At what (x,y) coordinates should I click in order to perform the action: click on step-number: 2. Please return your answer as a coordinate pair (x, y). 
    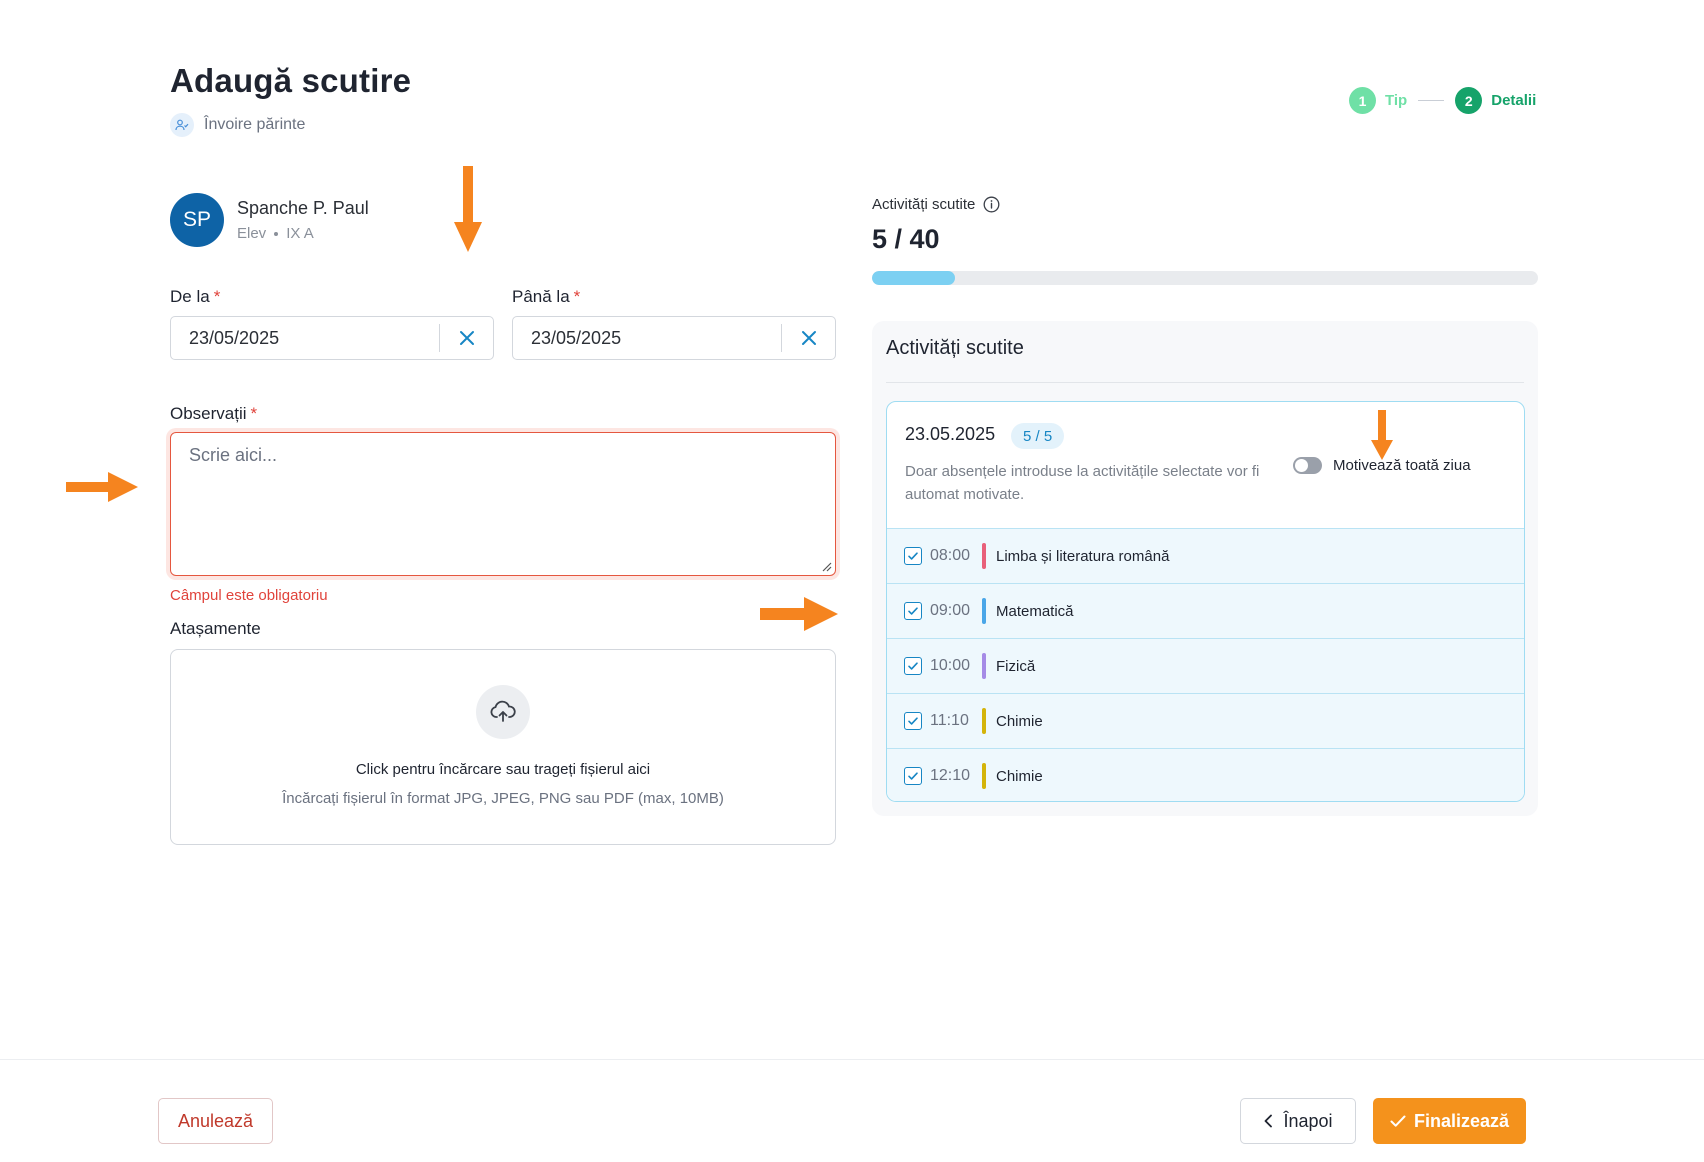
    Looking at the image, I should click on (1469, 100).